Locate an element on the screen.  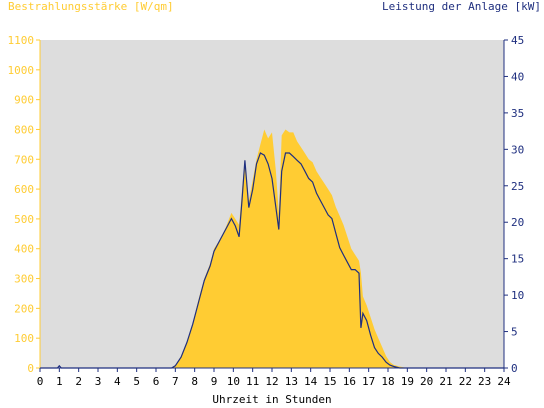
right-tick-label: 10 is located at coordinates (517, 295).